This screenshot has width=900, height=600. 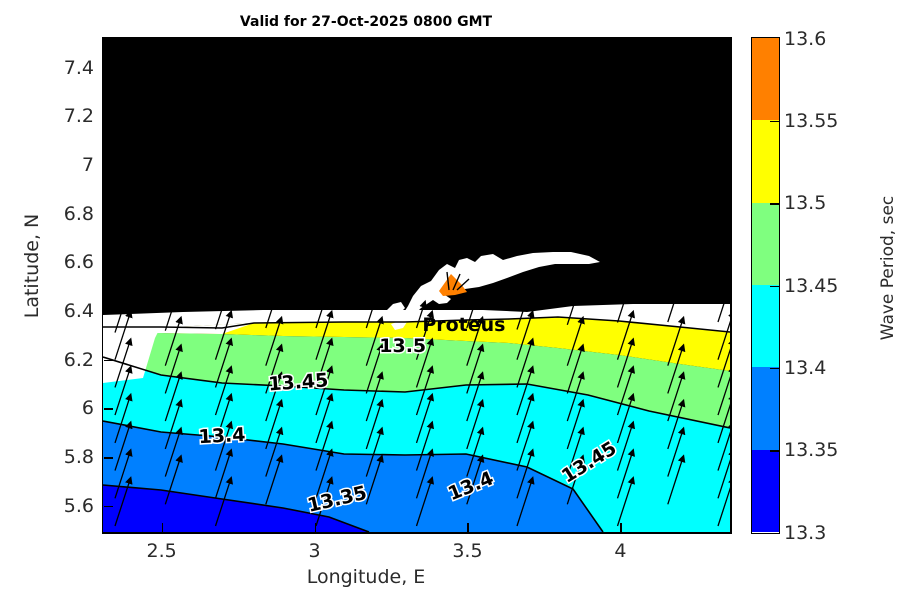 I want to click on y-axis-ticks: 5.6 5.8 6 6.2 6.4 6.6 6.8 7 7.2 7.4, so click(x=58, y=300).